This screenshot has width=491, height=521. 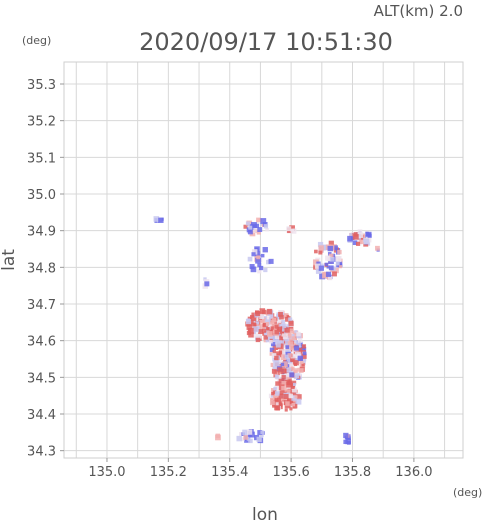 I want to click on x-unit-label: (deg), so click(x=467, y=492).